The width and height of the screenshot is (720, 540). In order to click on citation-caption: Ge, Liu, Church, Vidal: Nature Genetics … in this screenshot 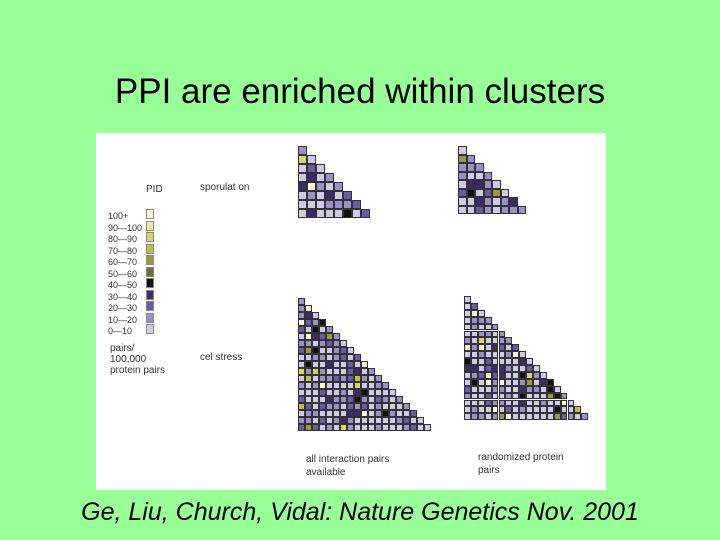, I will do `click(360, 512)`.